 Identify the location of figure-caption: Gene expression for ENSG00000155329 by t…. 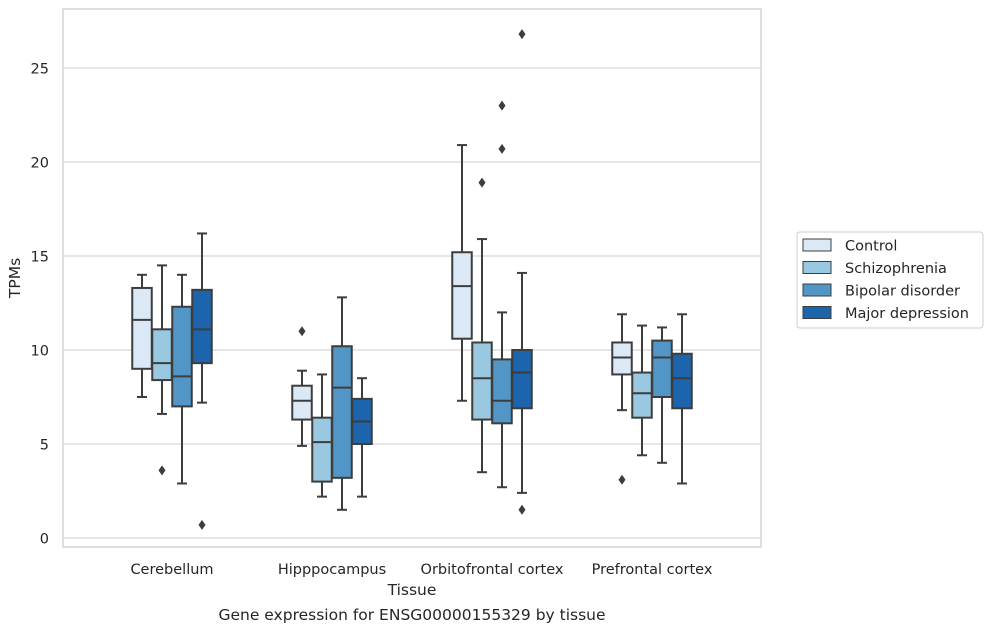
(412, 615).